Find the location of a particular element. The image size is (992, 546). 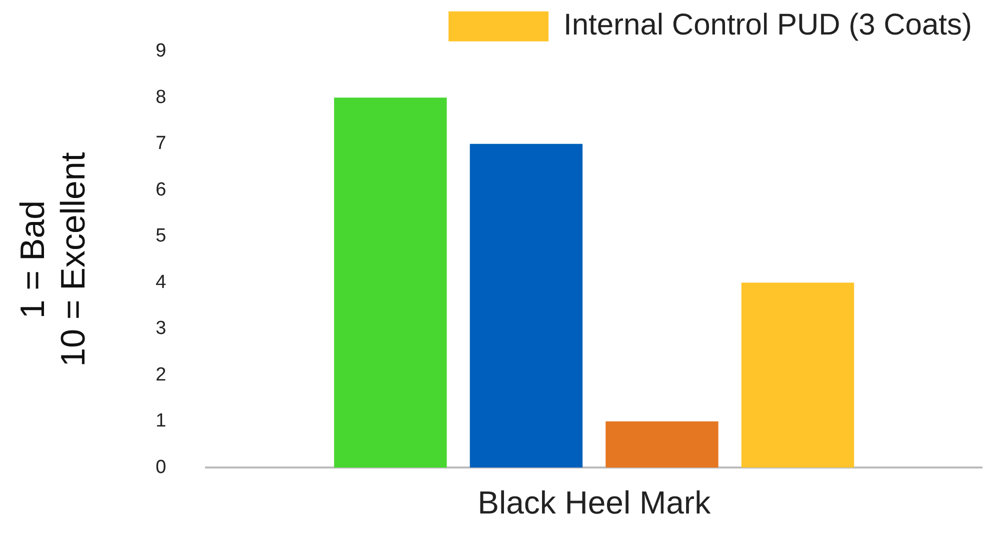

y-tick-label: 3 is located at coordinates (161, 329).